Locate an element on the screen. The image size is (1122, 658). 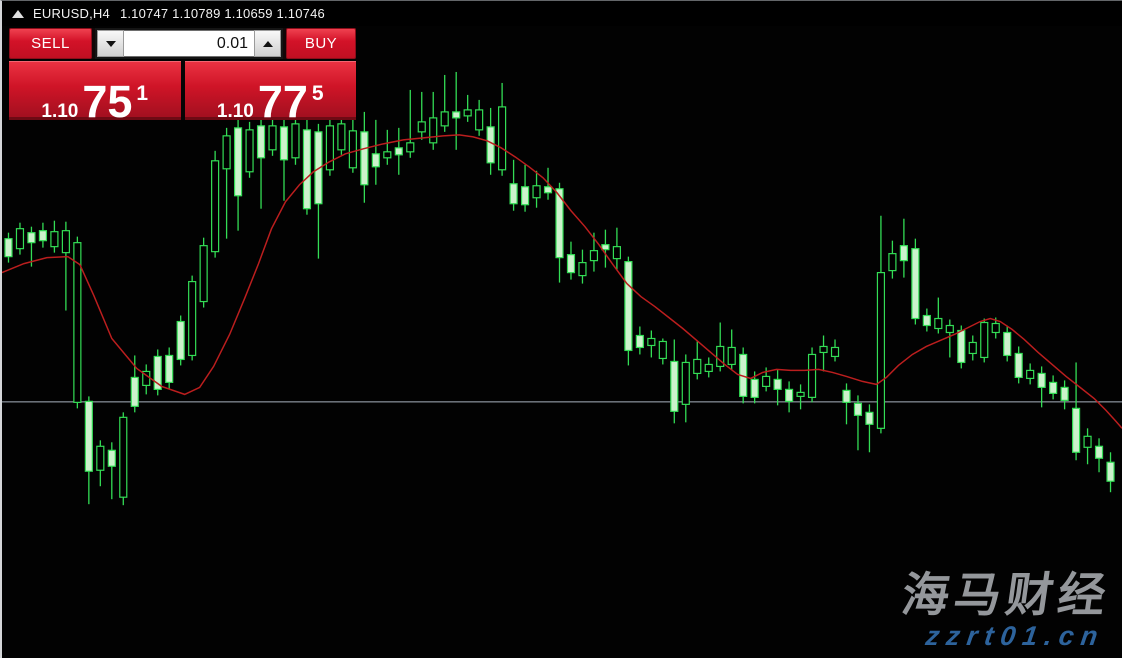
watermark-url: zzrt01.cn is located at coordinates (1015, 636).